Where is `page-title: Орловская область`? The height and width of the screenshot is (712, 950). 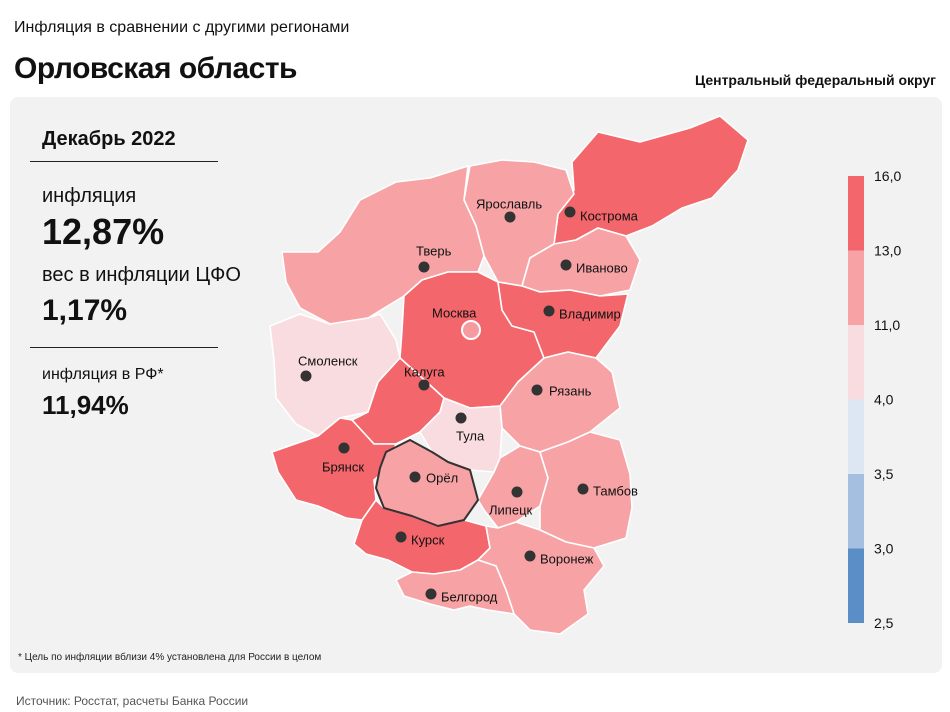 page-title: Орловская область is located at coordinates (156, 68).